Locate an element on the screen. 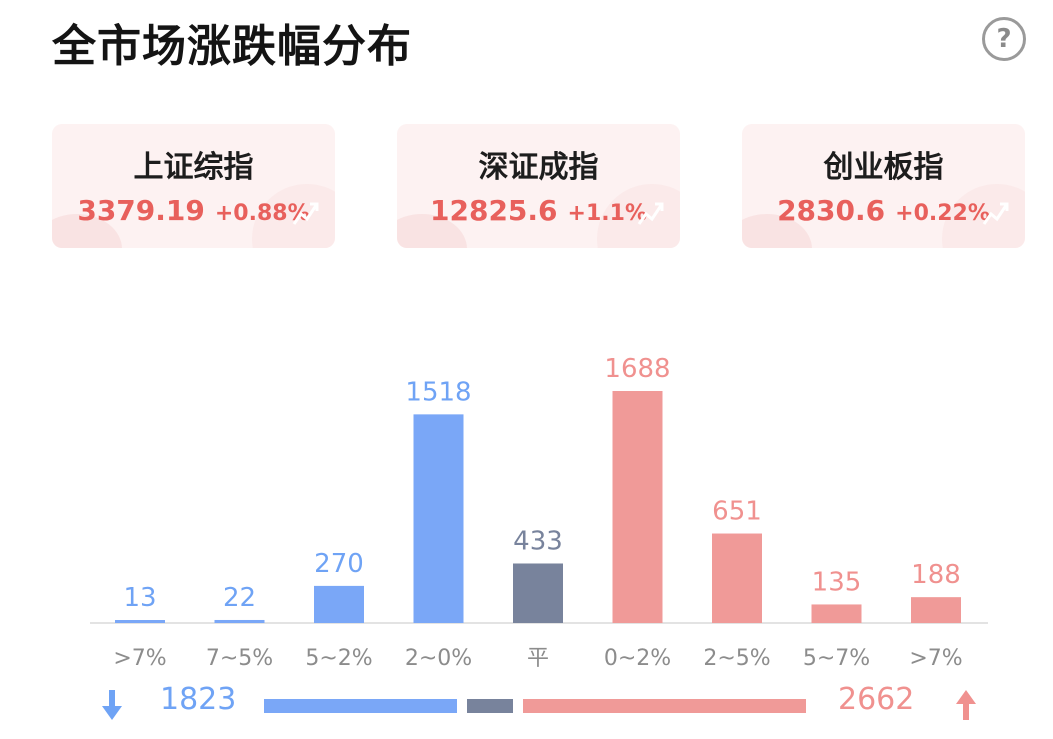 This screenshot has width=1053, height=739. index-name: 深证成指 is located at coordinates (538, 167).